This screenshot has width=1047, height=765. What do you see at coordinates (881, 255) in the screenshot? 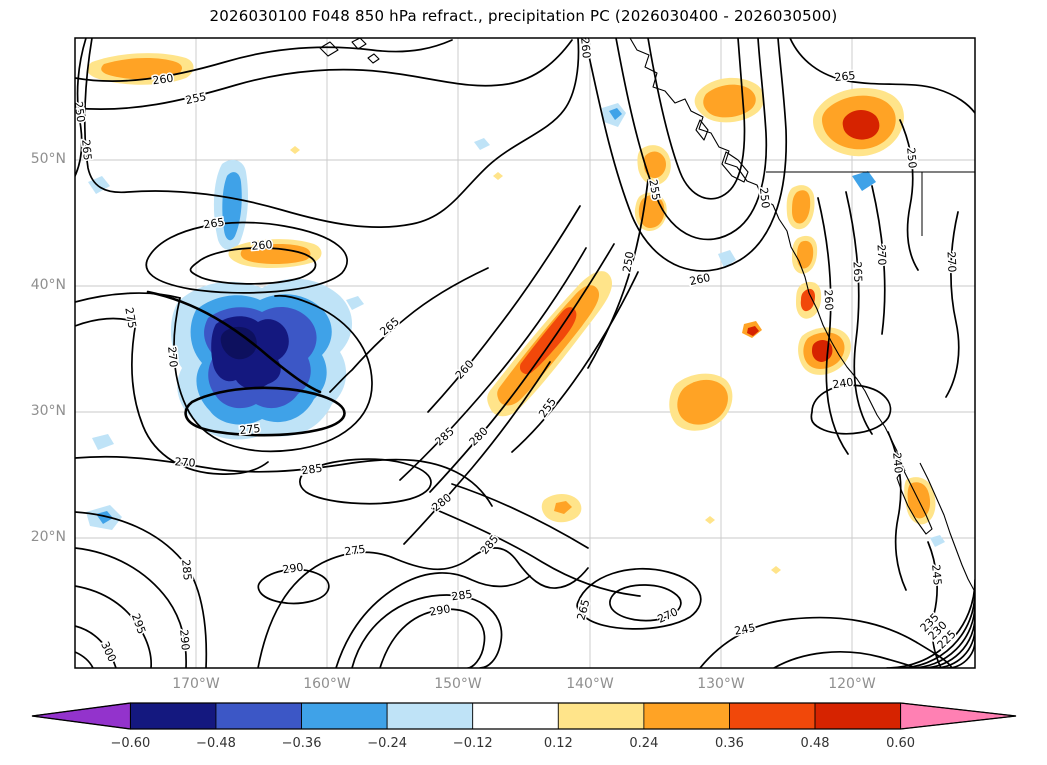
I see `contour-label: 270` at bounding box center [881, 255].